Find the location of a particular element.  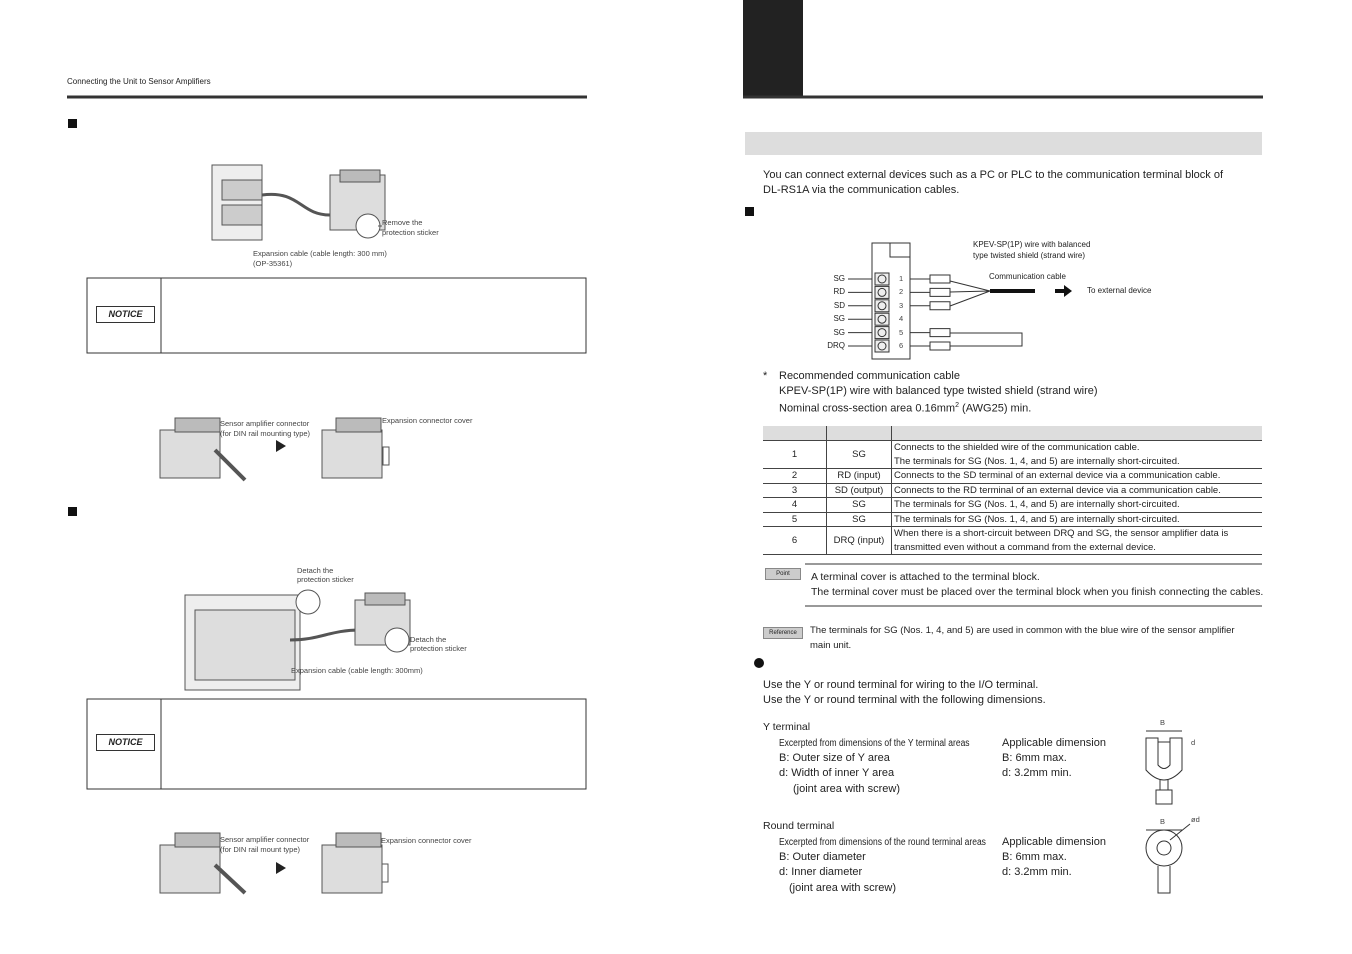

point-icon: Point is located at coordinates (783, 574).